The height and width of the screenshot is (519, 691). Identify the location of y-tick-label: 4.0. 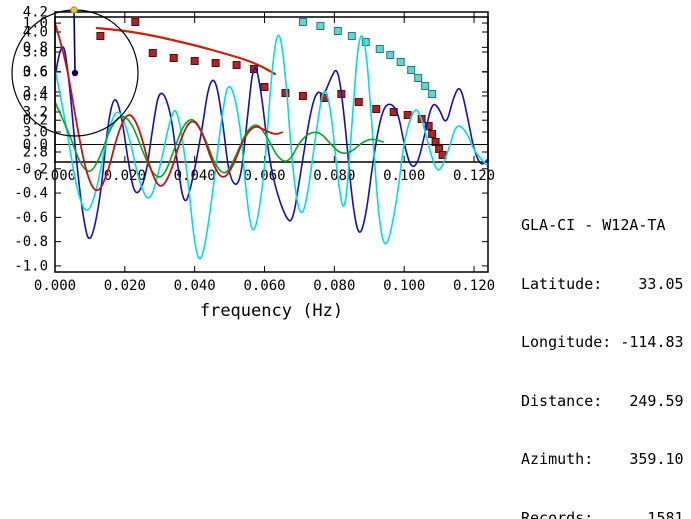
(35, 33).